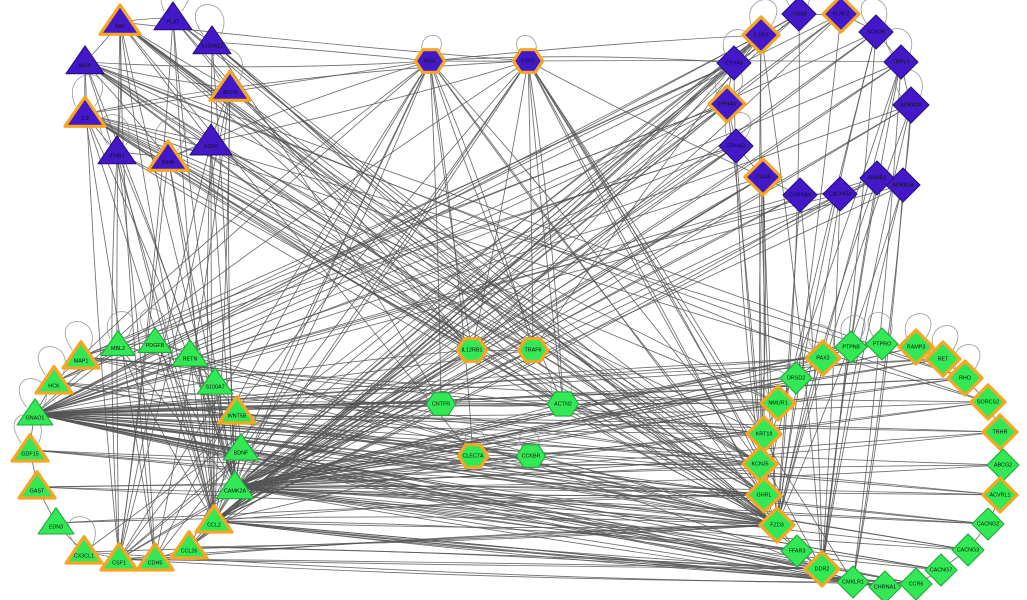  What do you see at coordinates (472, 350) in the screenshot?
I see `graph-node-il12rb1` at bounding box center [472, 350].